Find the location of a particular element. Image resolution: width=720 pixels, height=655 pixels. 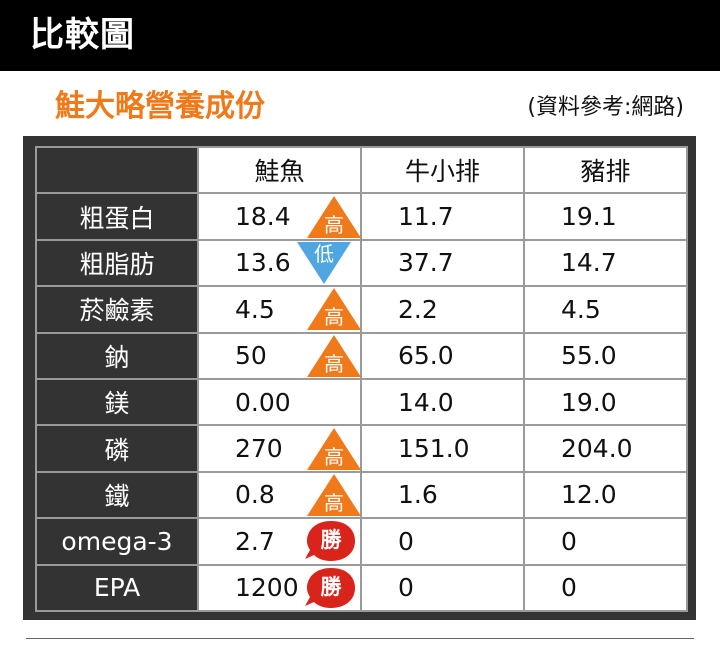

value-cell: 0.00 is located at coordinates (279, 402).